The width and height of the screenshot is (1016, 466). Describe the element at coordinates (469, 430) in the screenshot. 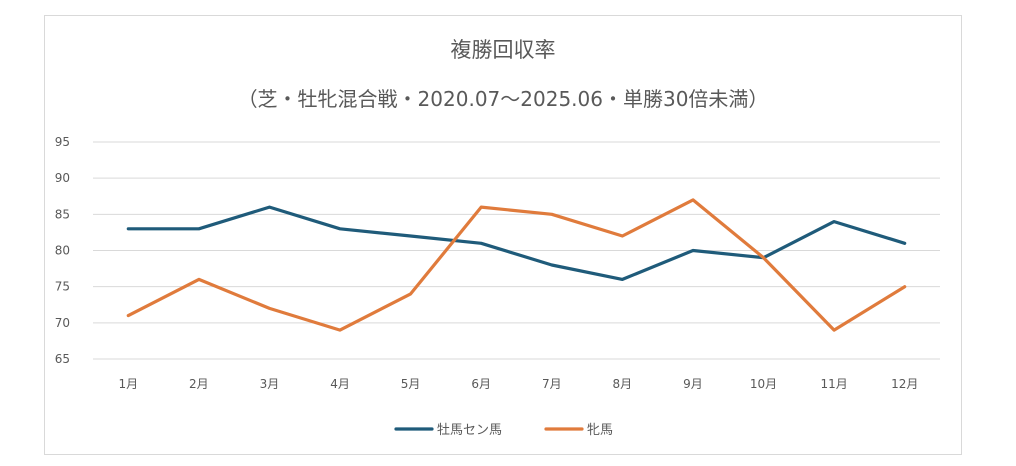

I see `legend-label: 牡馬セン馬` at that location.